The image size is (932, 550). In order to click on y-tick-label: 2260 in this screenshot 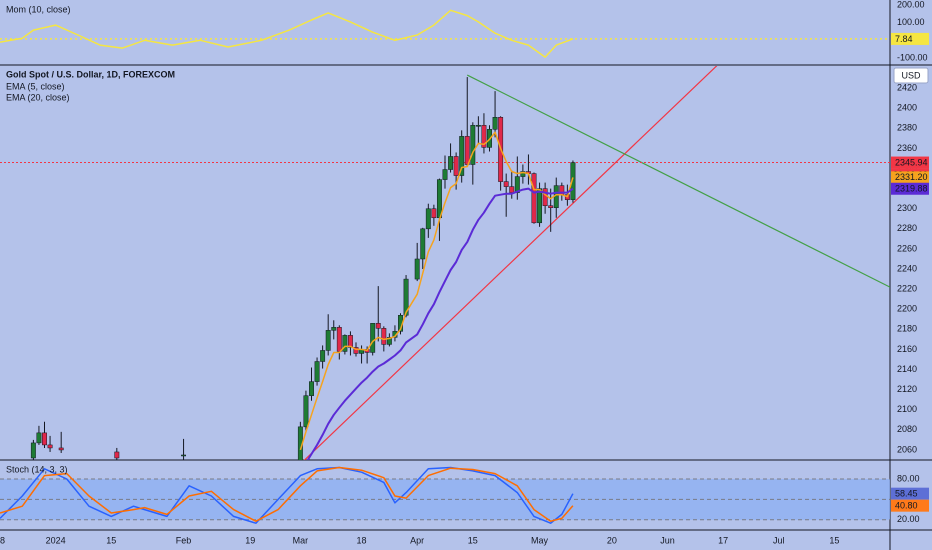, I will do `click(907, 248)`.